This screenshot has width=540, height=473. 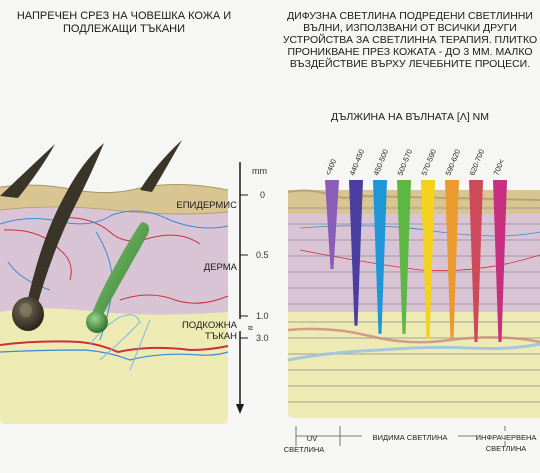 I want to click on subcutis-layer, so click(x=114, y=364).